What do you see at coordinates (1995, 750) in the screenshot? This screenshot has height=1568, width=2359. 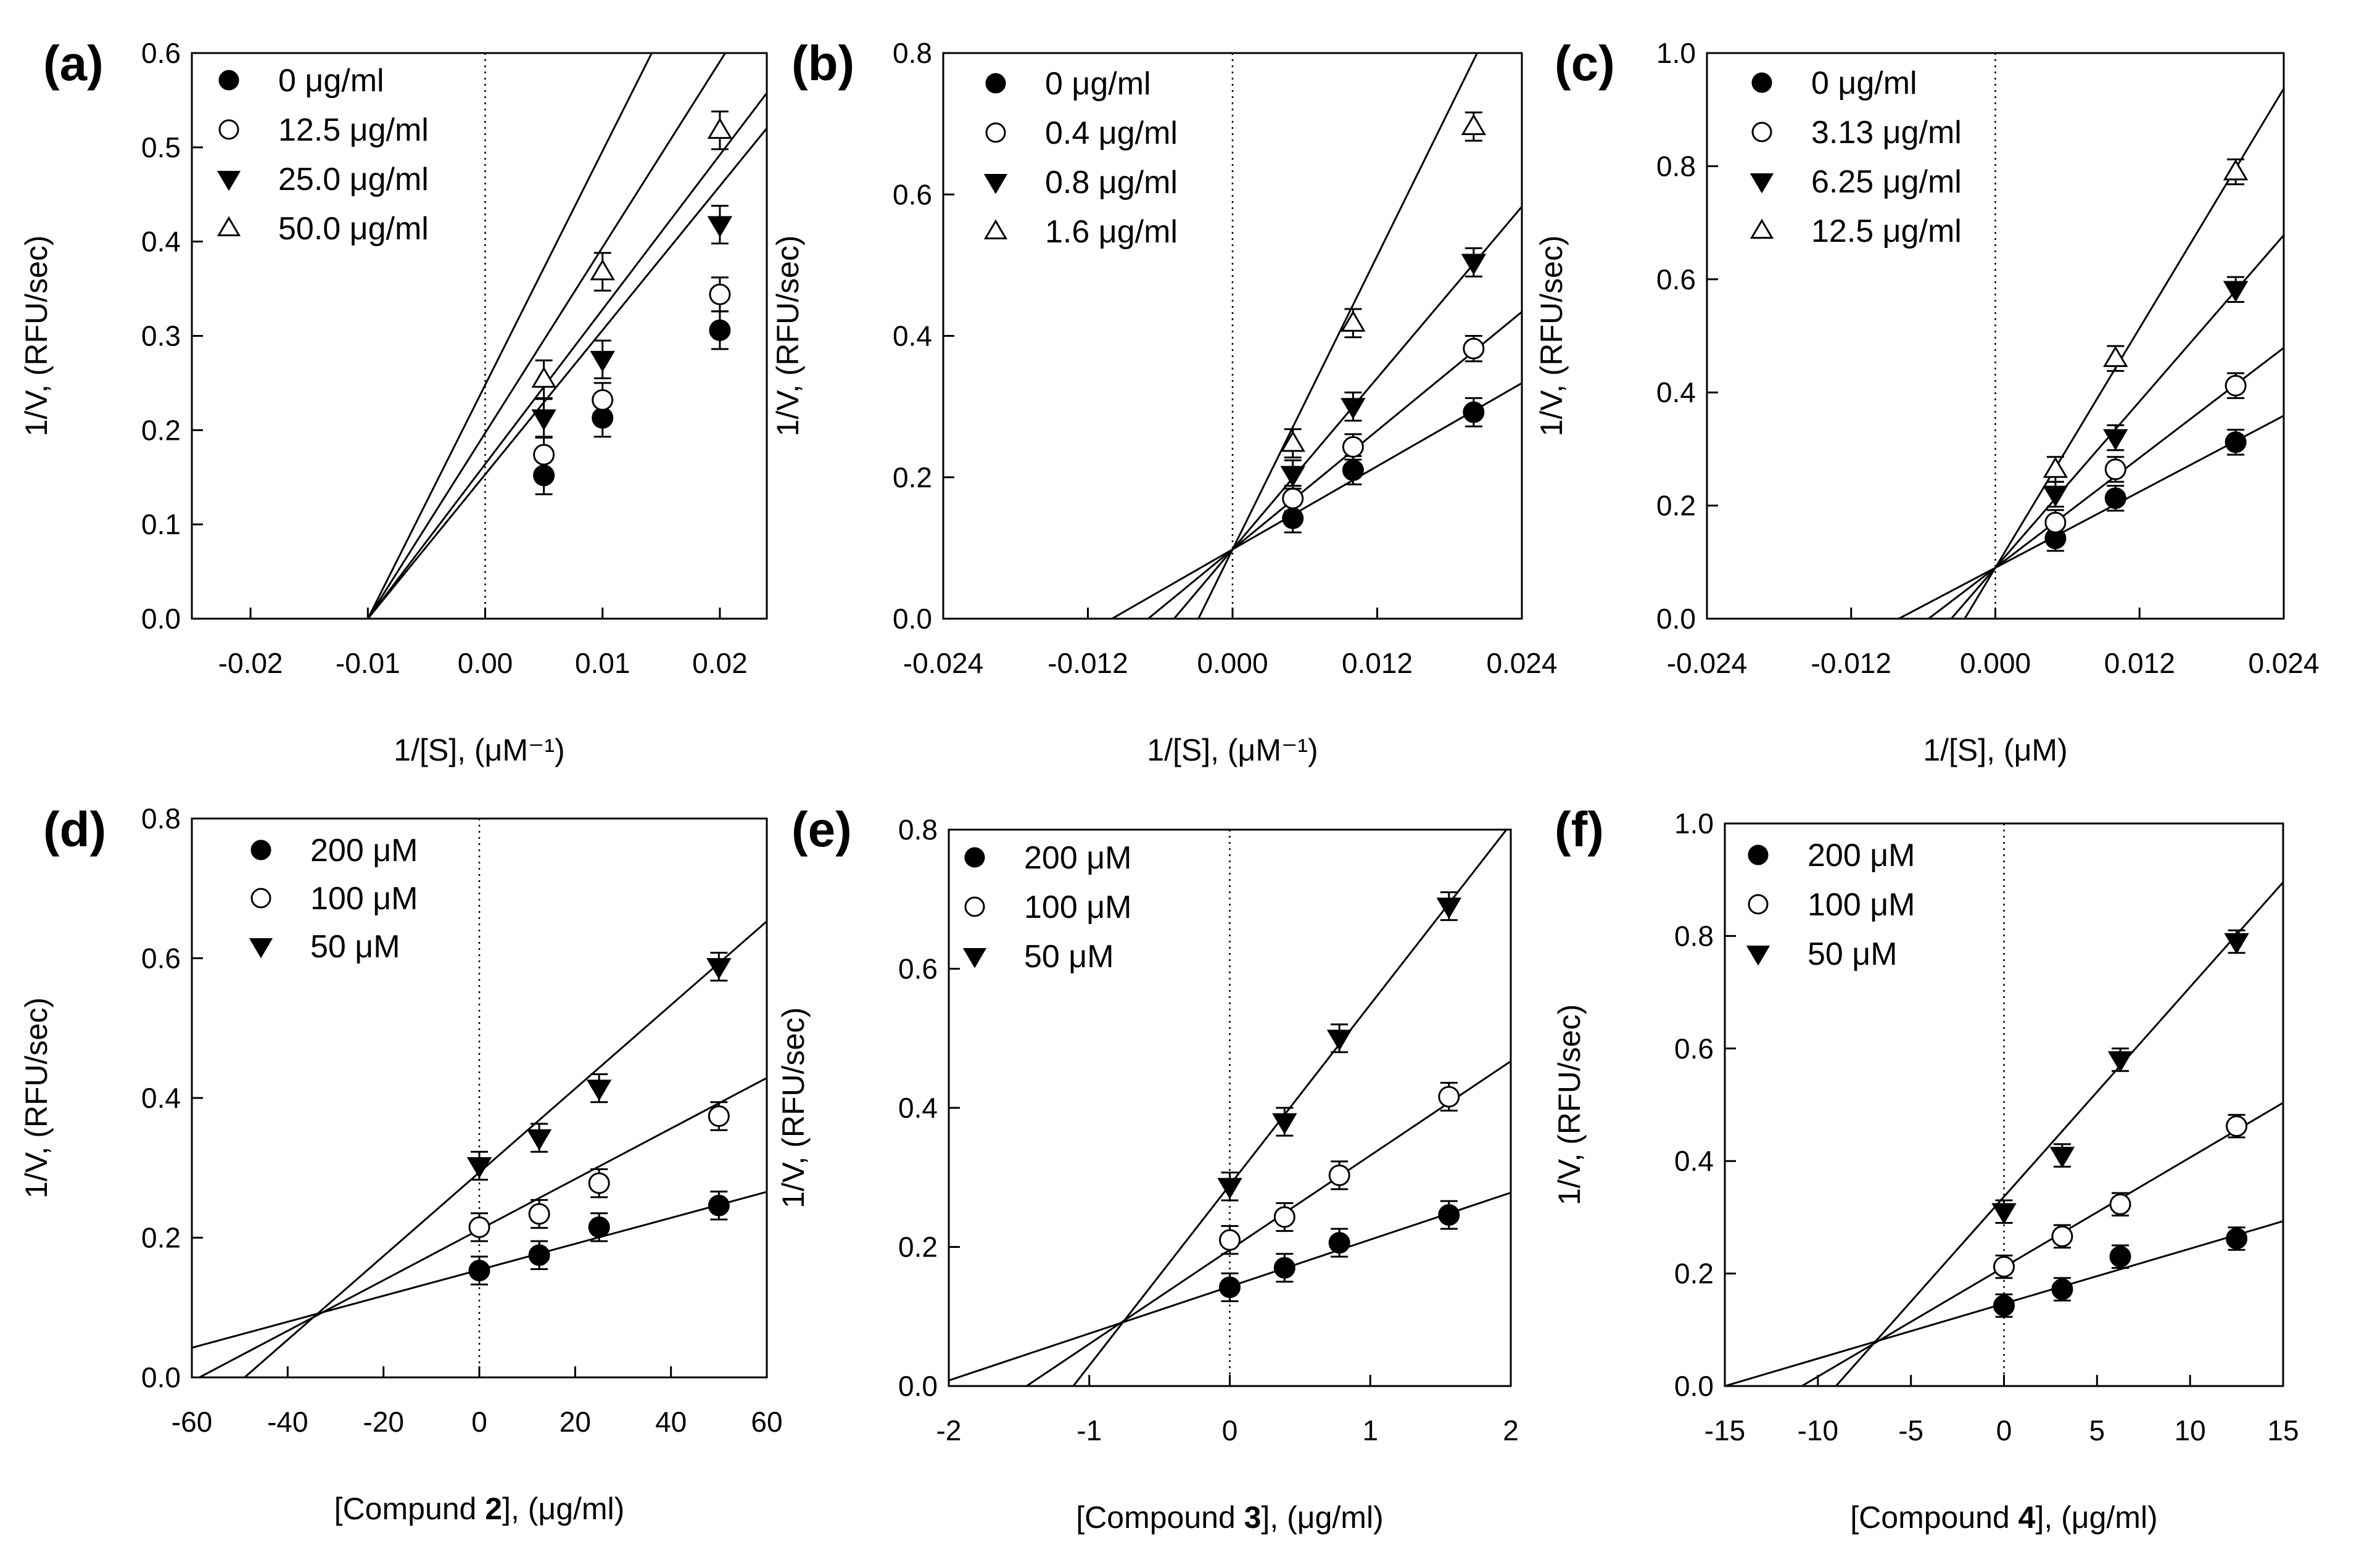 I see `x-axis-title: 1/[S], (μM)` at bounding box center [1995, 750].